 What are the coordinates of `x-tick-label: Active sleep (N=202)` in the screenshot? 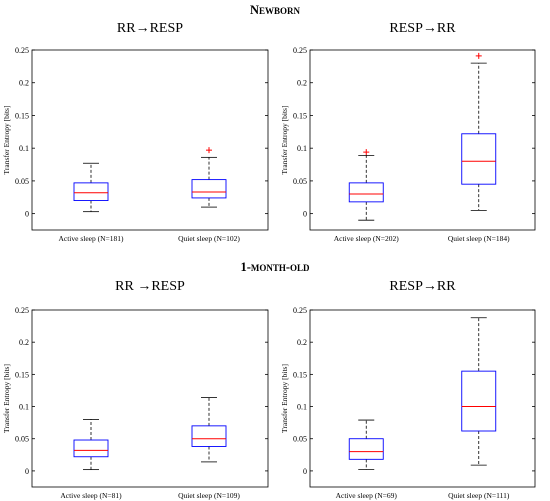 It's located at (367, 238).